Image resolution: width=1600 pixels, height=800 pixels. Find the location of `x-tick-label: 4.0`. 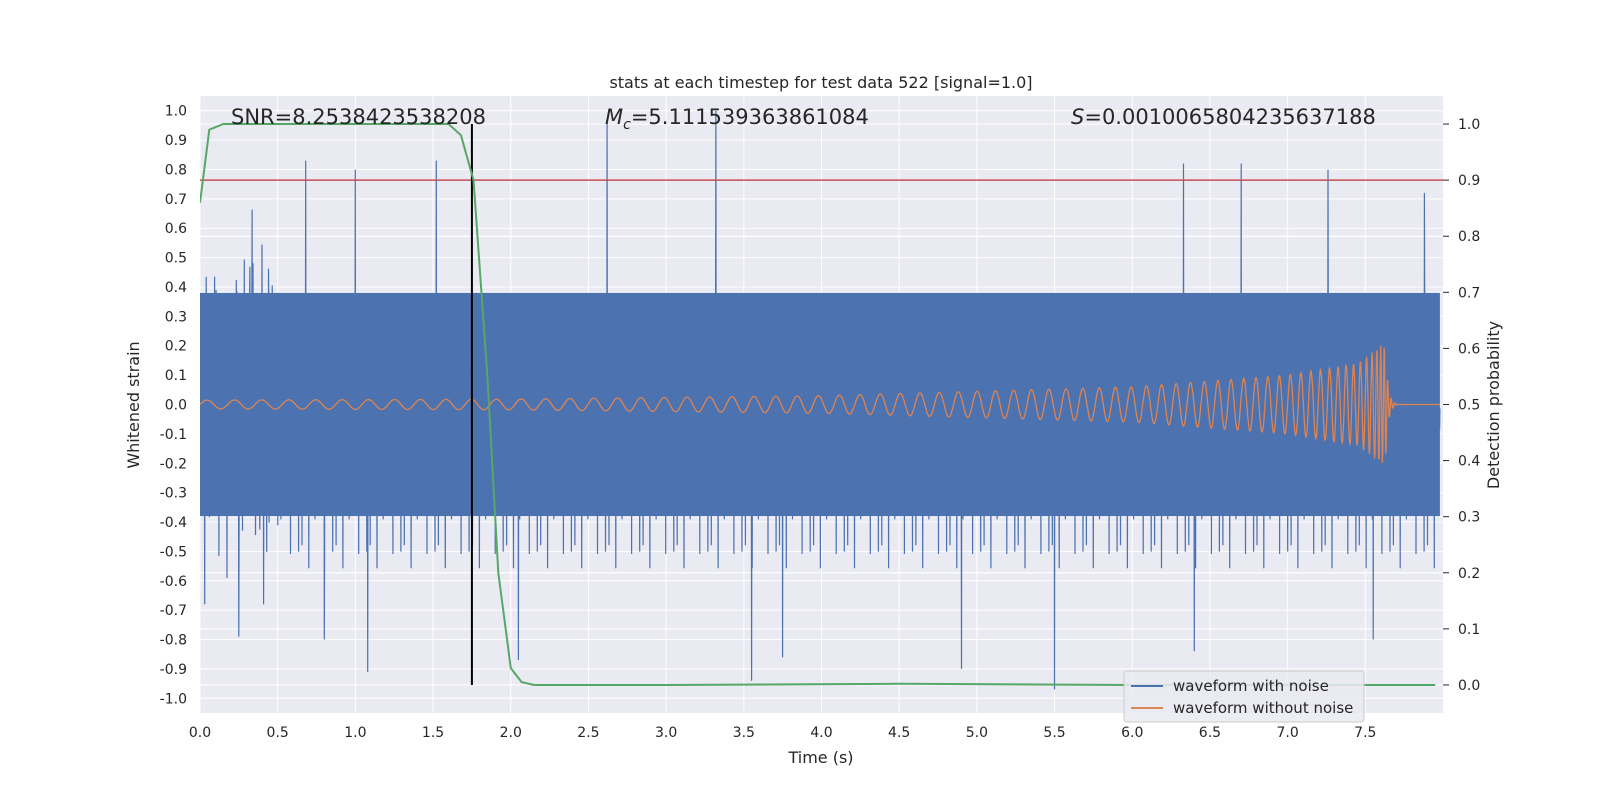

x-tick-label: 4.0 is located at coordinates (821, 733).